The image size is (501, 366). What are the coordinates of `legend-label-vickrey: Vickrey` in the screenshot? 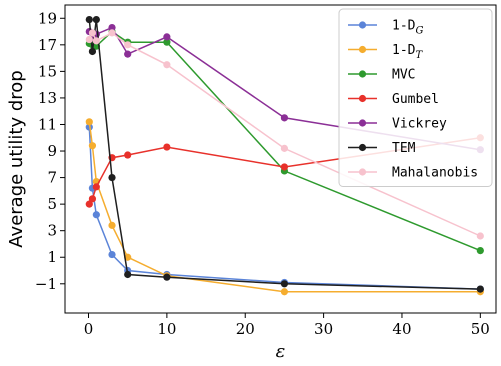 It's located at (419, 124).